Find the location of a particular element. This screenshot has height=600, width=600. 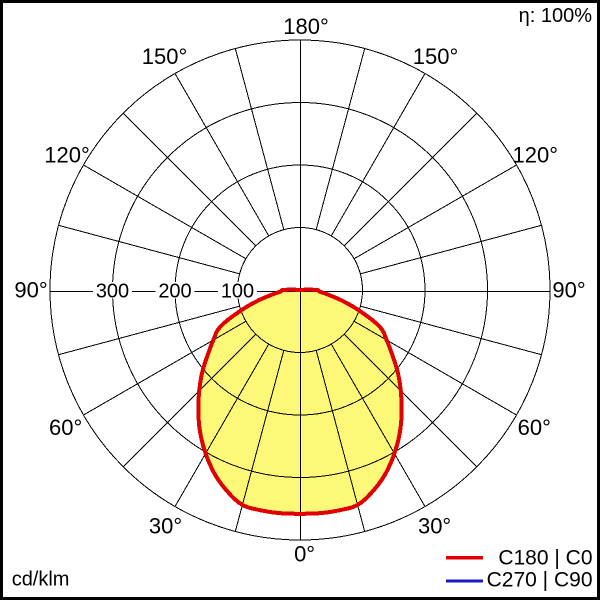

svg-text: 0° is located at coordinates (304, 554).